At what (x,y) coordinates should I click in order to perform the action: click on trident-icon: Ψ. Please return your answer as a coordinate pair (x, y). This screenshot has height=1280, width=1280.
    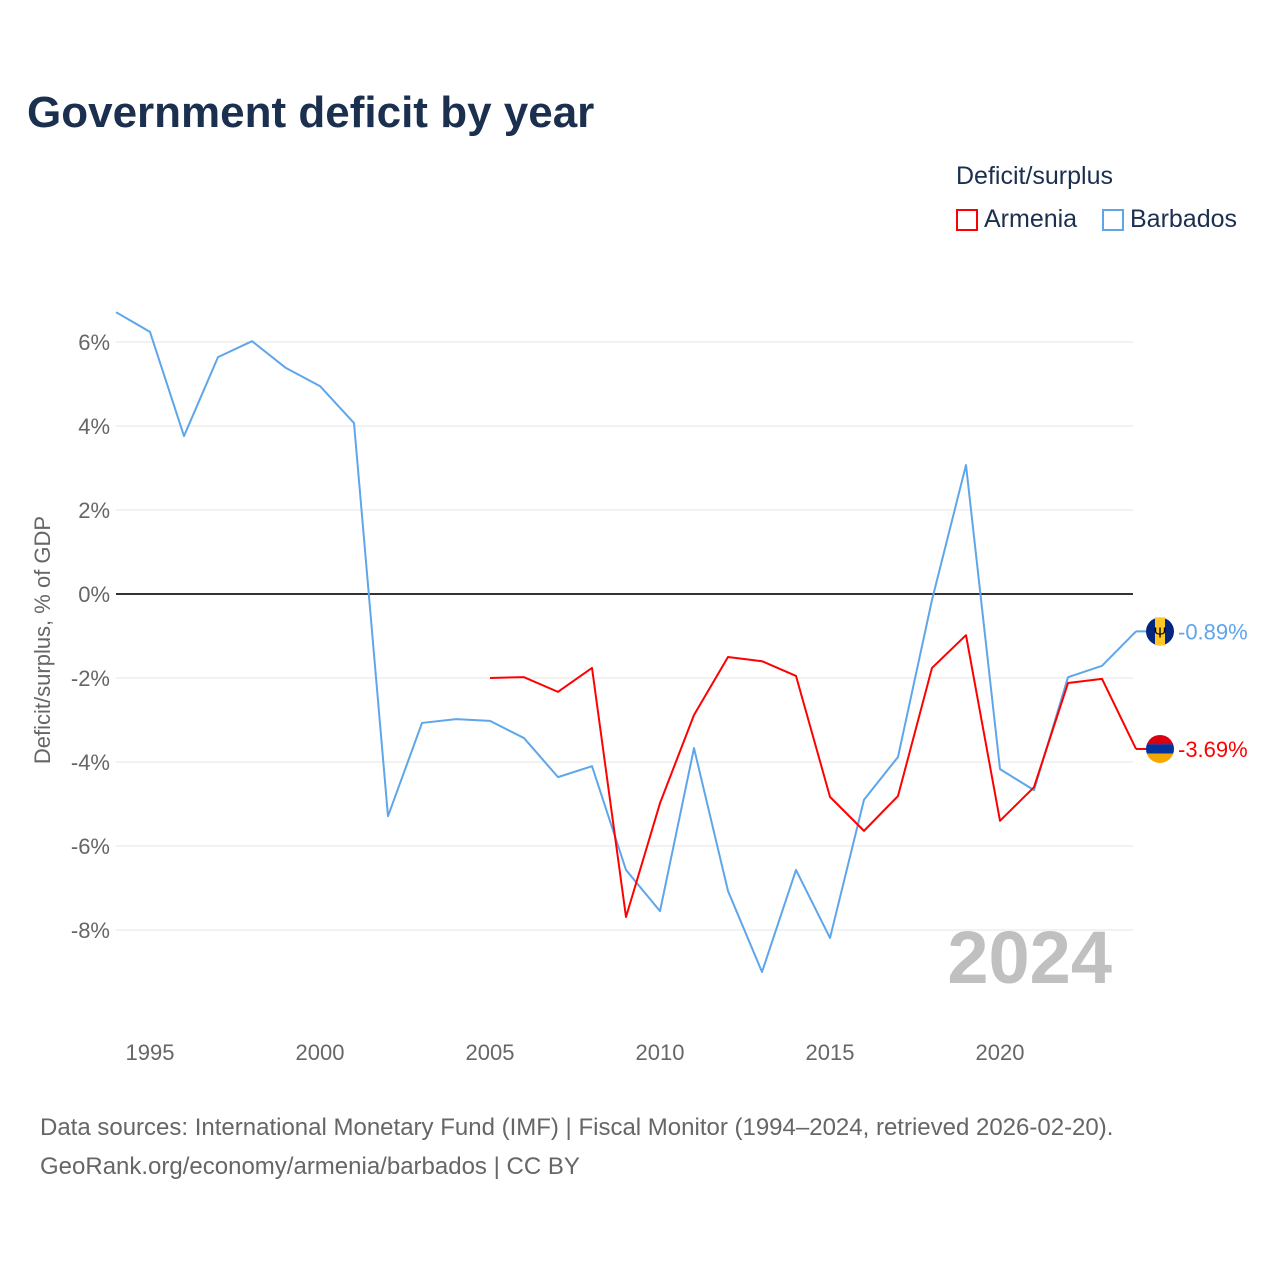
    Looking at the image, I should click on (1160, 632).